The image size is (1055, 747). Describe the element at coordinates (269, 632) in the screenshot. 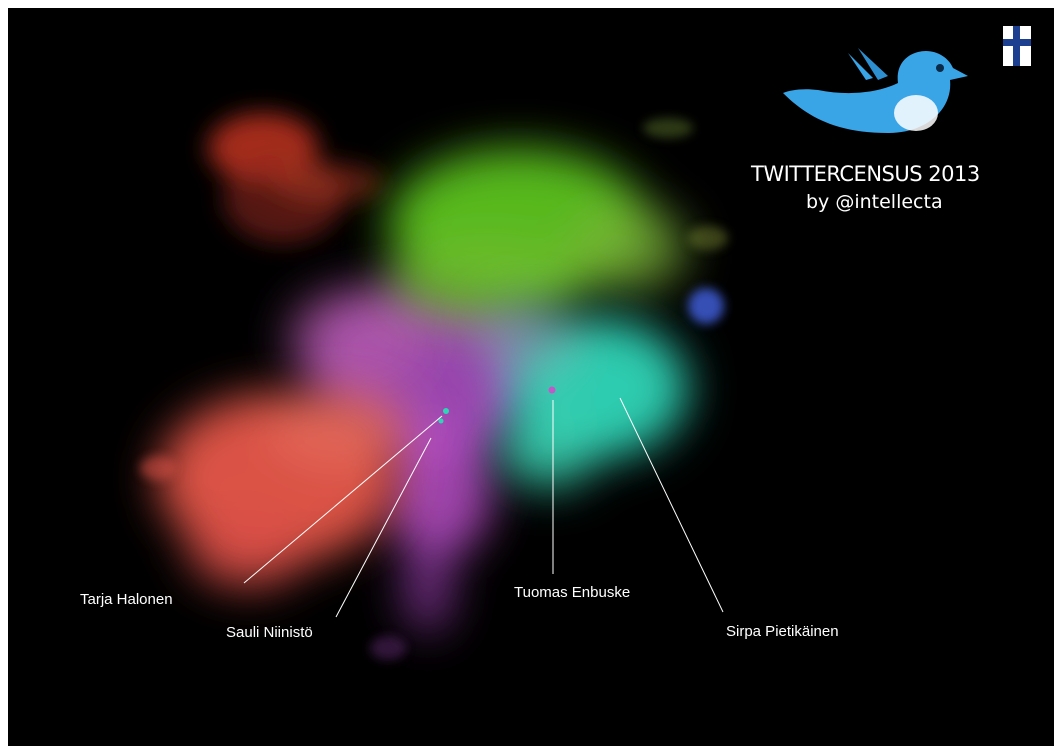

I see `callout-label-sauli-niinisto: Sauli Niinistö` at that location.